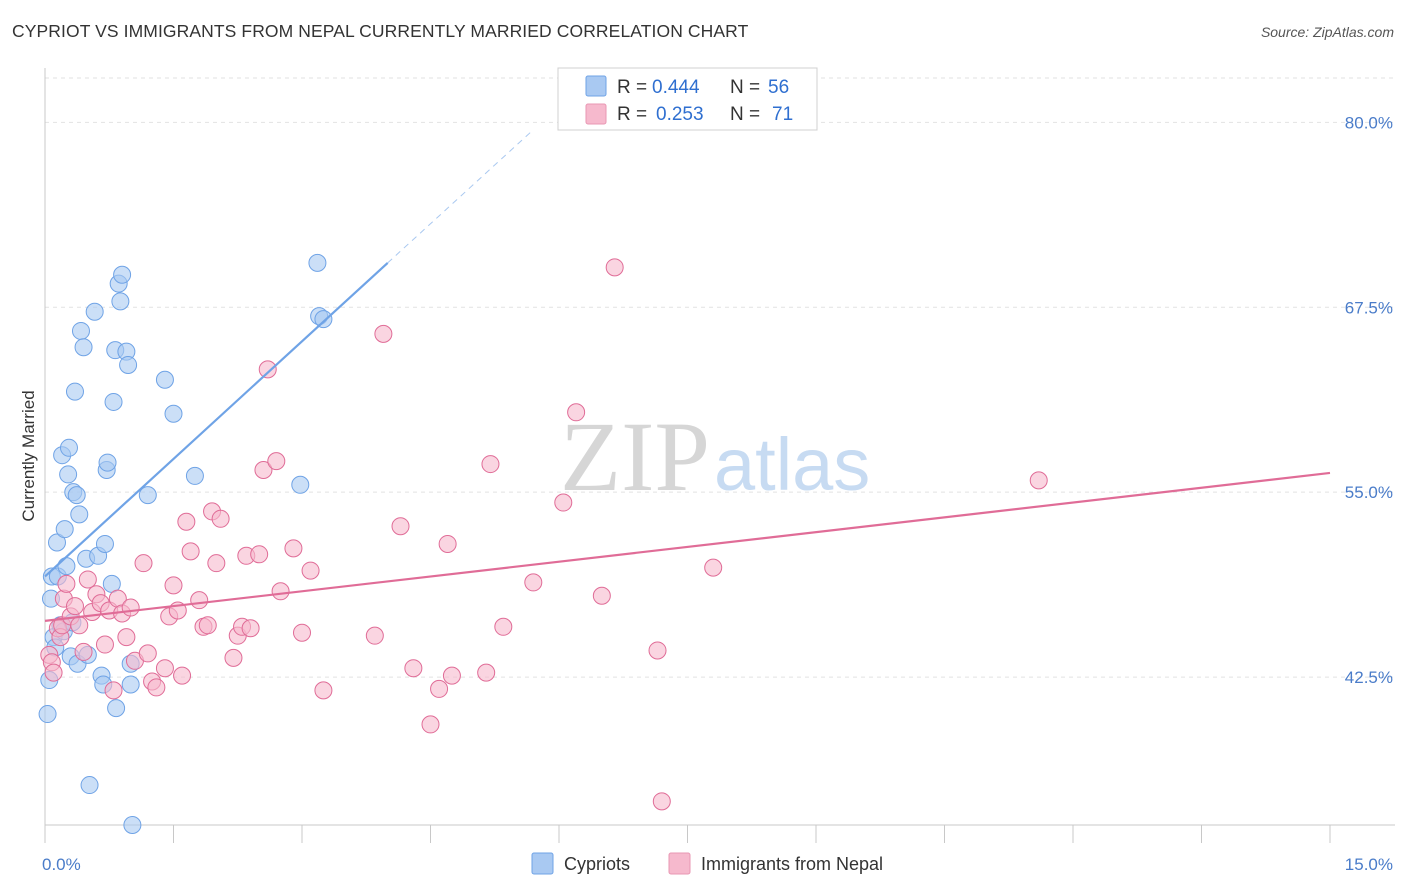  Describe the element at coordinates (1369, 122) in the screenshot. I see `y-tick-label: 80.0%` at that location.